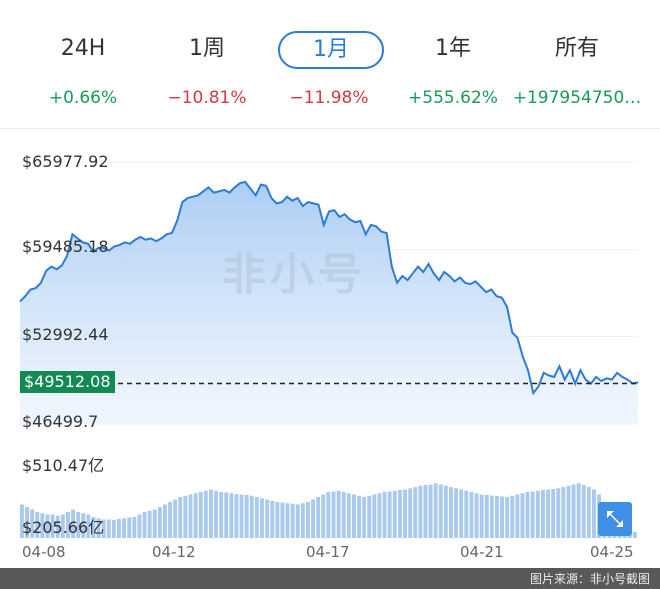  I want to click on change-1year: +555.62%, so click(453, 98).